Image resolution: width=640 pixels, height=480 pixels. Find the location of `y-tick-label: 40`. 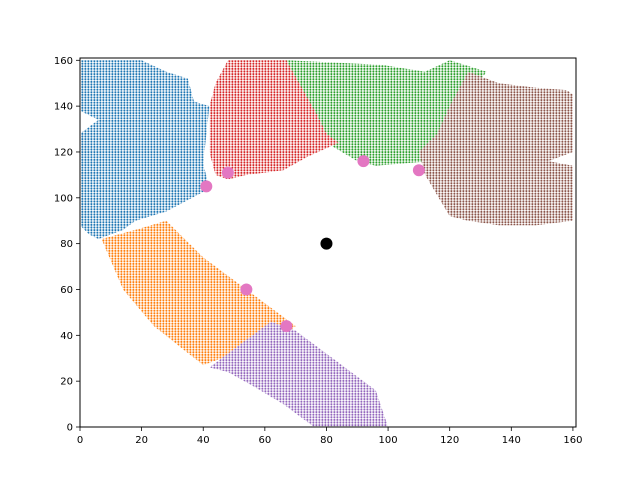

y-tick-label: 40 is located at coordinates (66, 336).